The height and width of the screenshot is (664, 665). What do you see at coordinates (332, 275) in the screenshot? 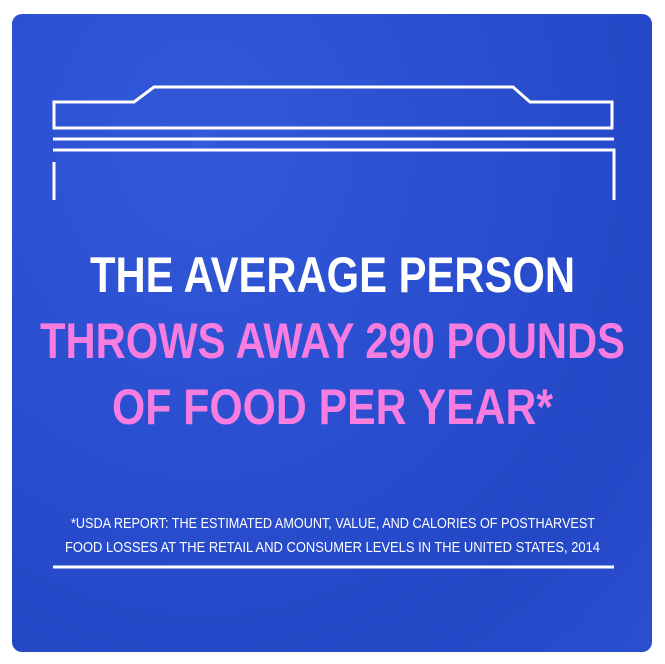
I see `headline-line-1: THE AVERAGE PERSON` at bounding box center [332, 275].